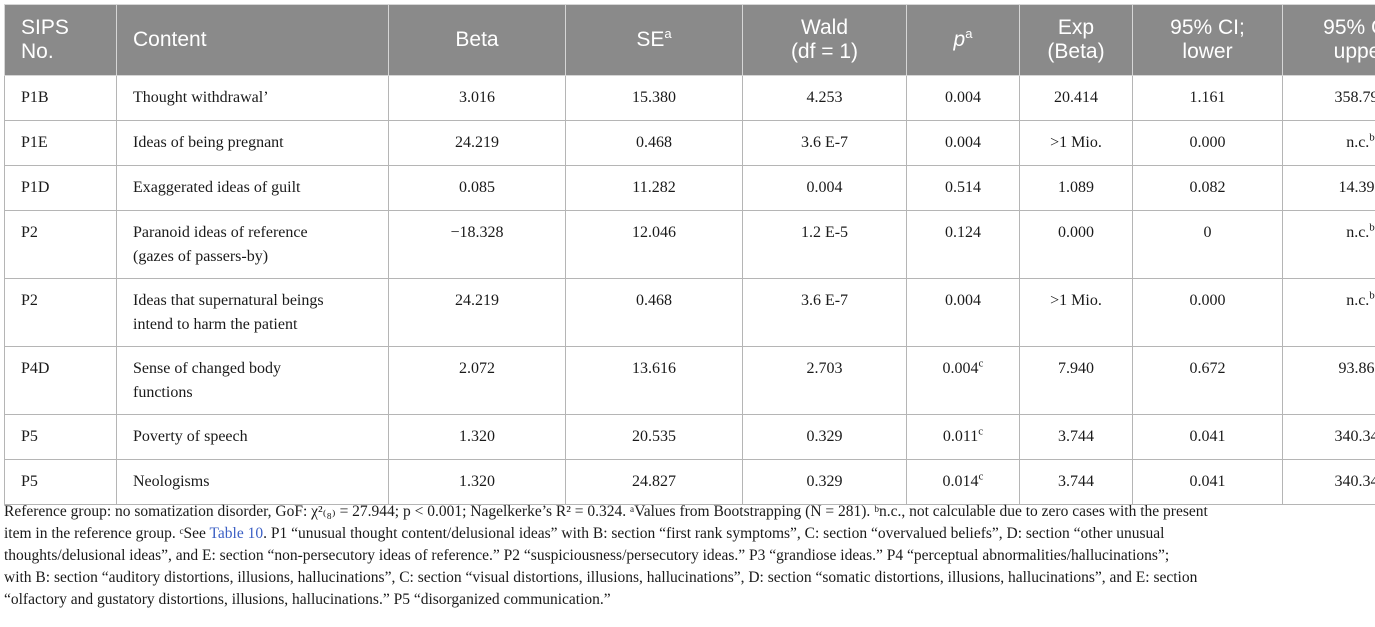  Describe the element at coordinates (477, 40) in the screenshot. I see `header-beta: Beta` at that location.